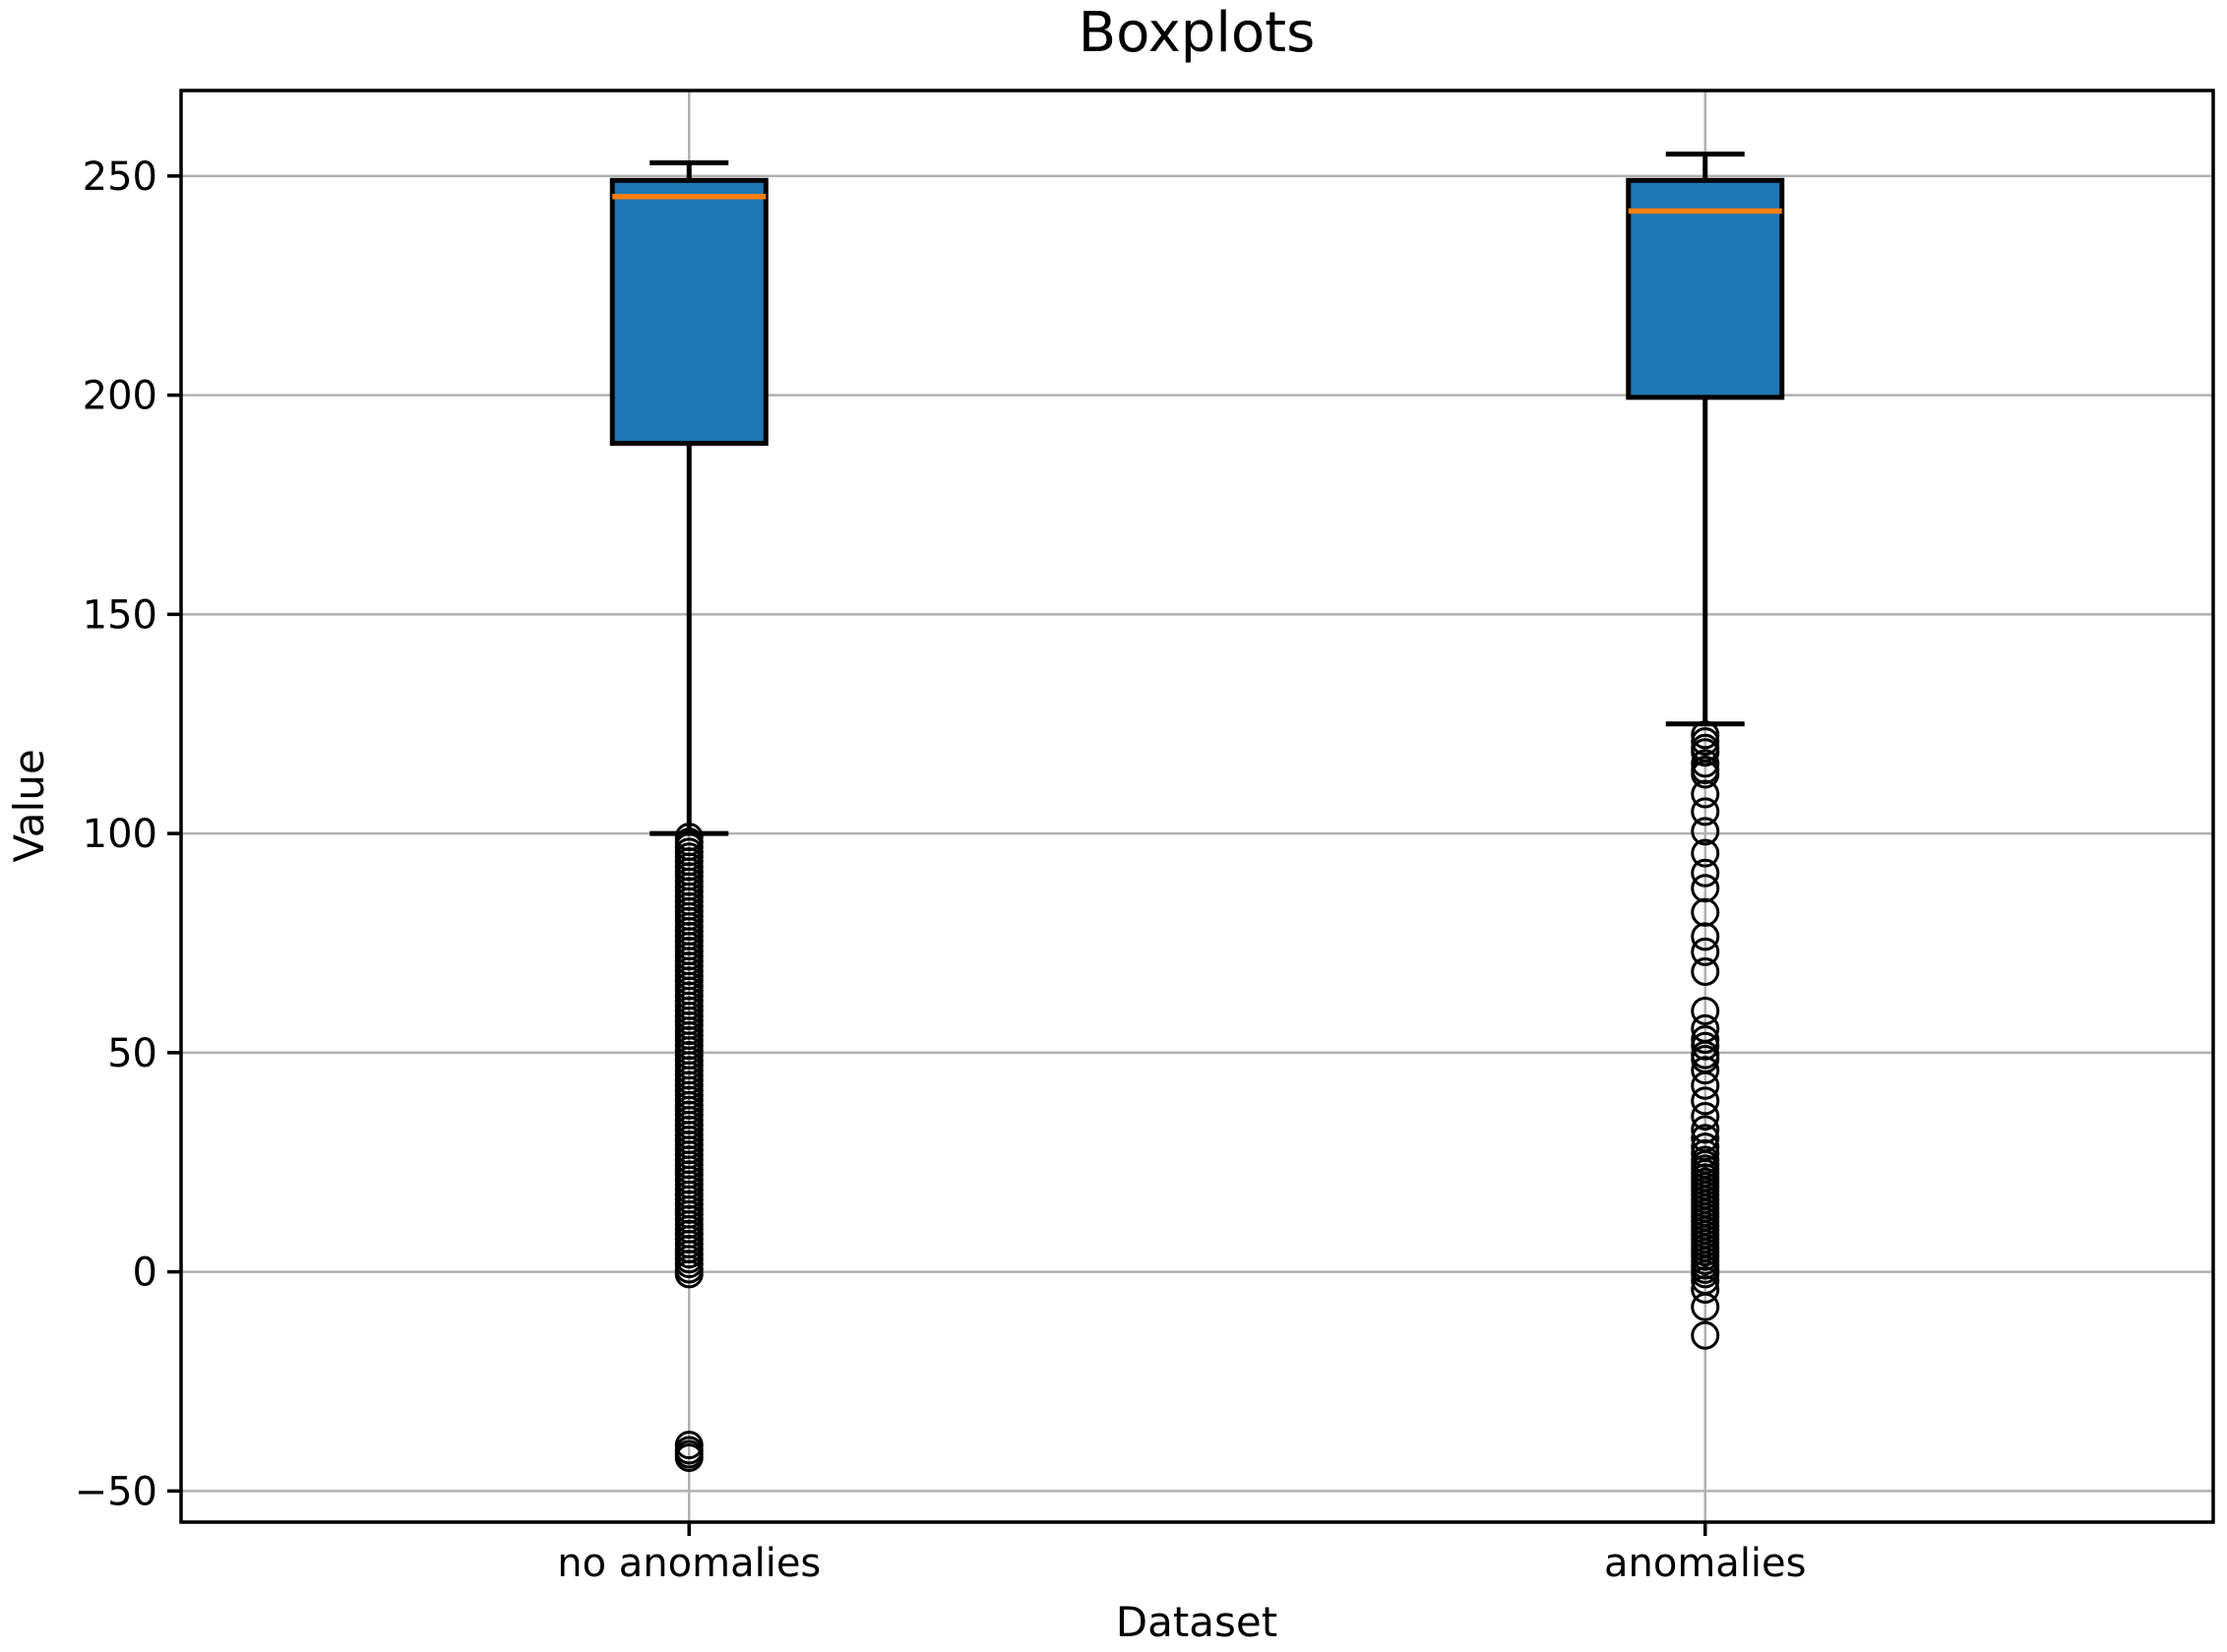 The image size is (2227, 1652). What do you see at coordinates (29, 805) in the screenshot?
I see `y-axis-label: Value` at bounding box center [29, 805].